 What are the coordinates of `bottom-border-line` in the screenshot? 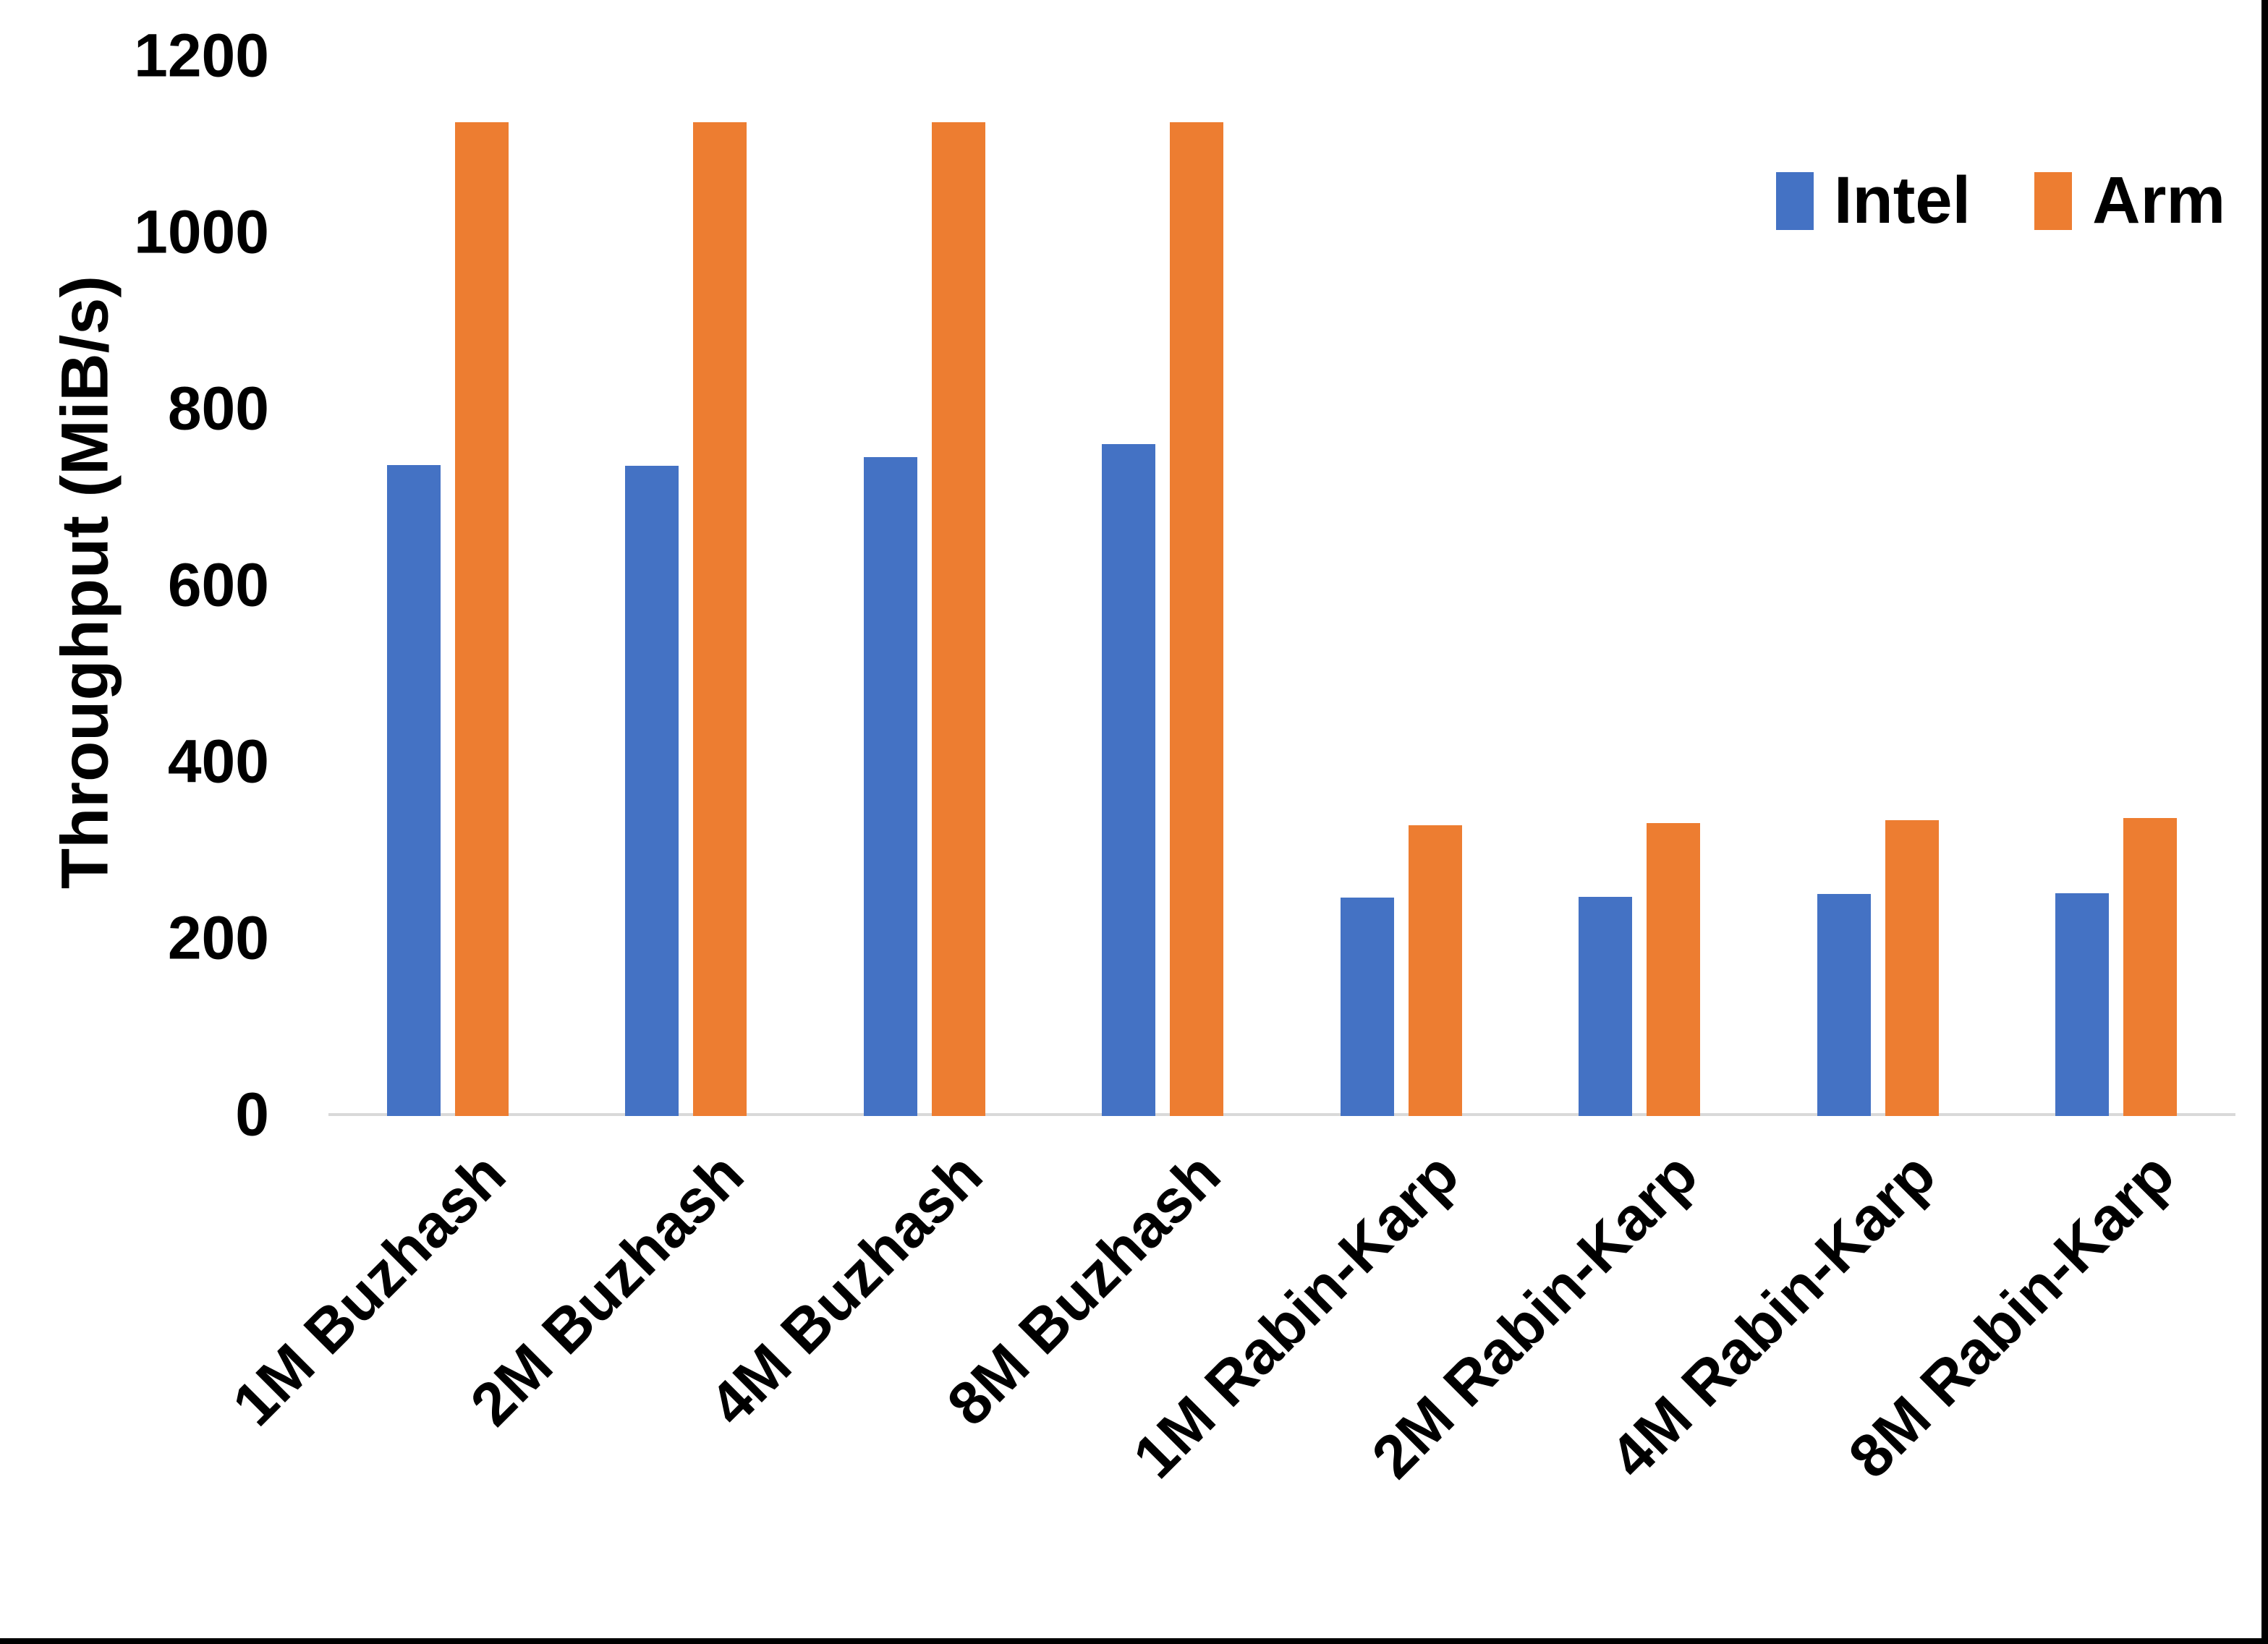 It's located at (1134, 1641).